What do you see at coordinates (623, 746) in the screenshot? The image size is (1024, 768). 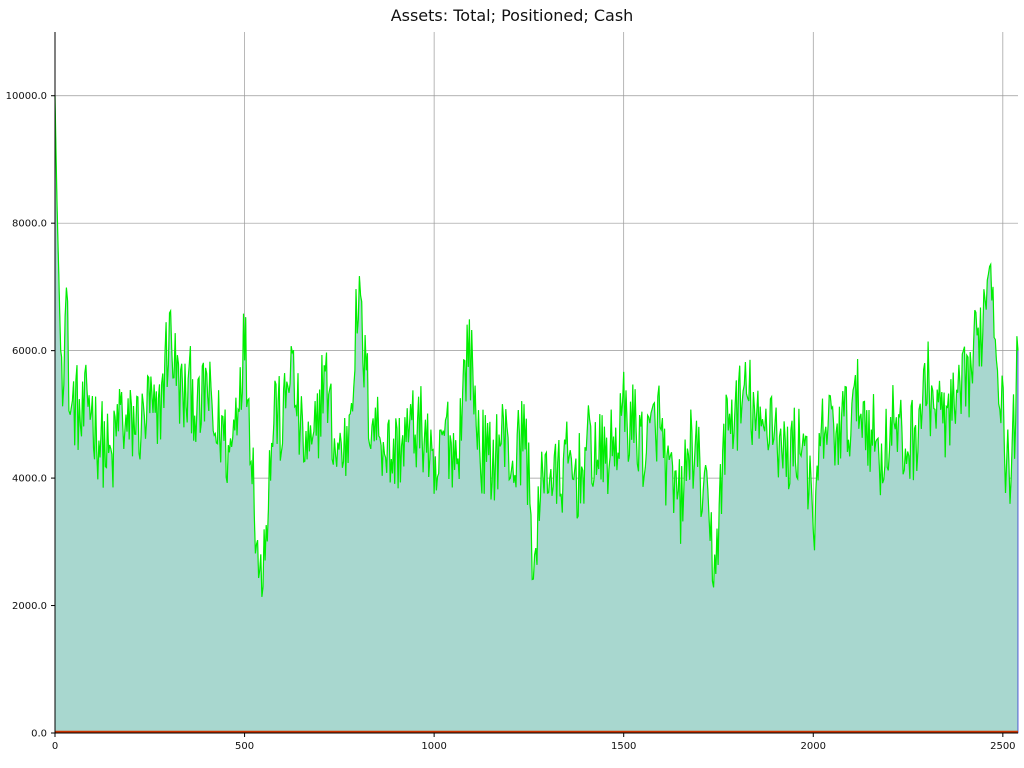 I see `x-tick-label: 1500` at bounding box center [623, 746].